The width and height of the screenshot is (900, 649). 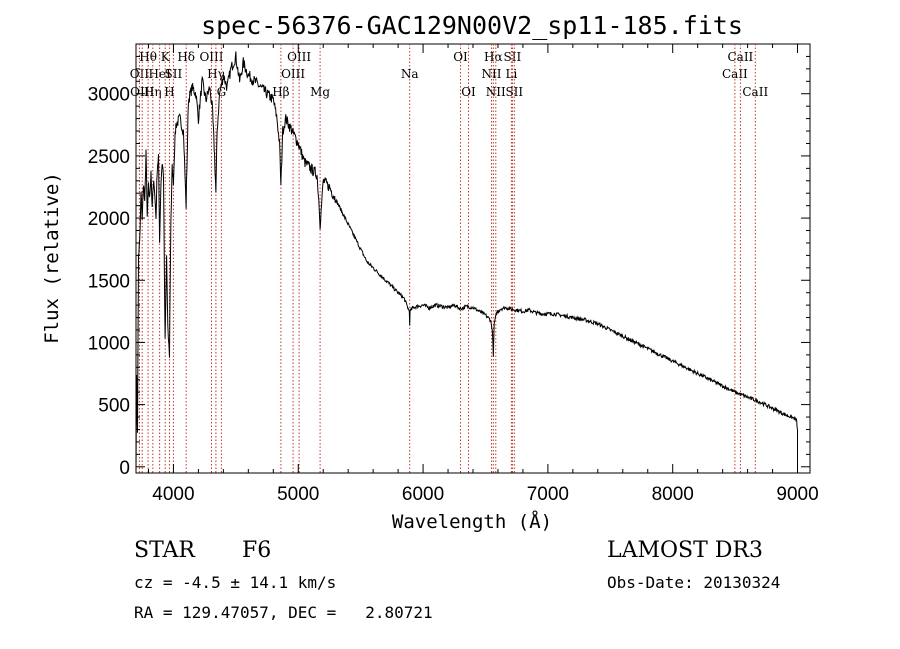 What do you see at coordinates (216, 74) in the screenshot?
I see `line-label: Hγ` at bounding box center [216, 74].